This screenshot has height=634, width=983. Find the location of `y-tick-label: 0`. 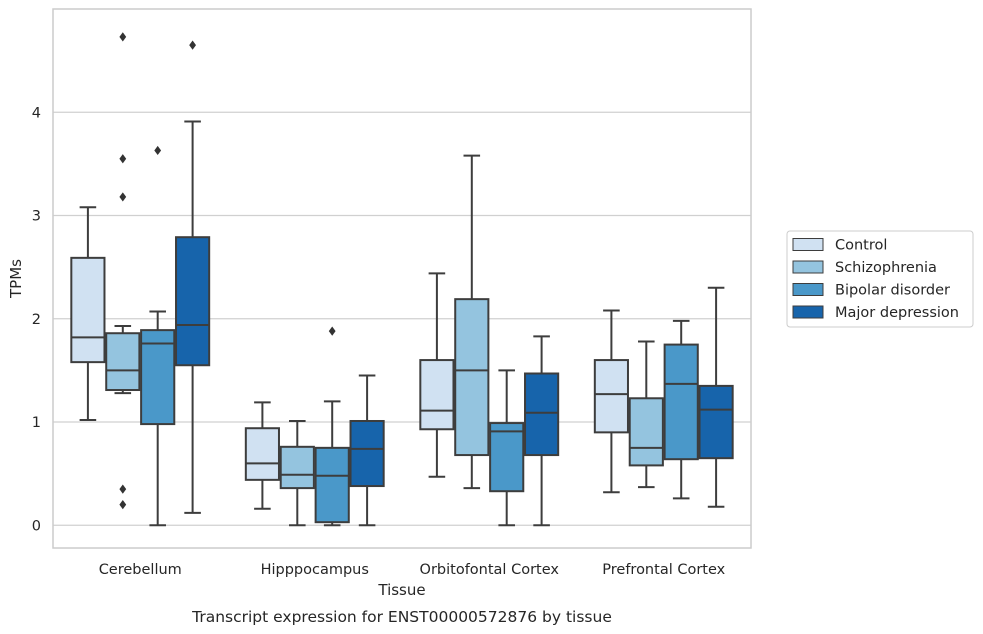

y-tick-label: 0 is located at coordinates (36, 526).